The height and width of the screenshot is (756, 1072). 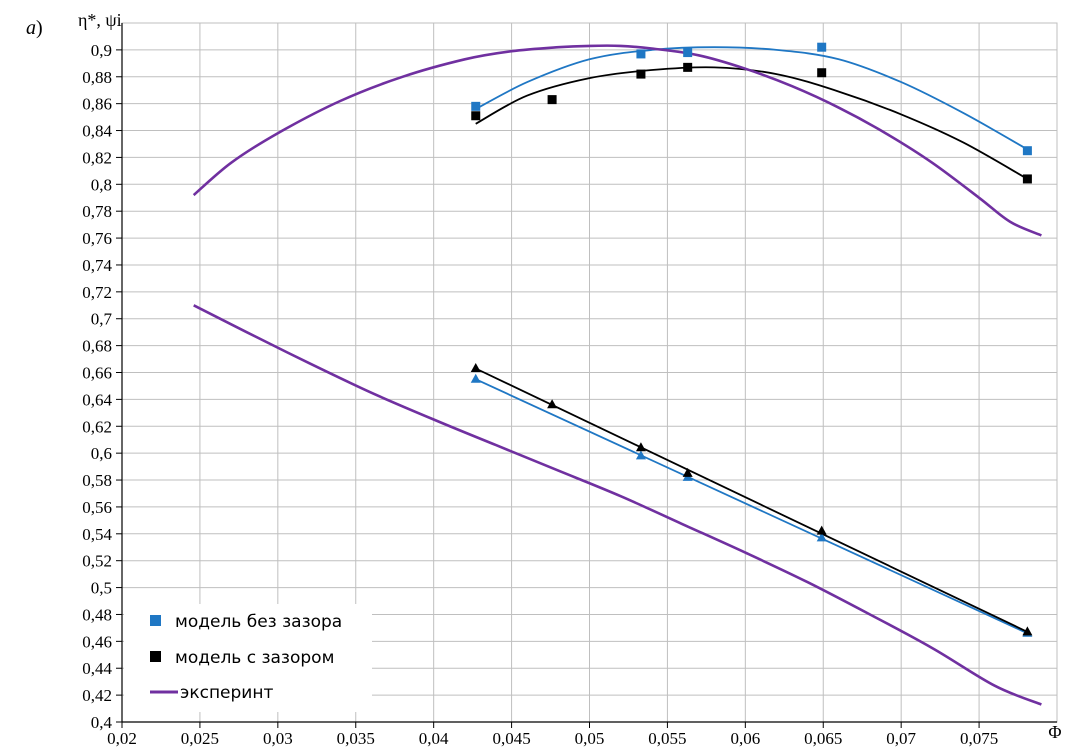 What do you see at coordinates (102, 722) in the screenshot?
I see `y-tick-label: 0,4` at bounding box center [102, 722].